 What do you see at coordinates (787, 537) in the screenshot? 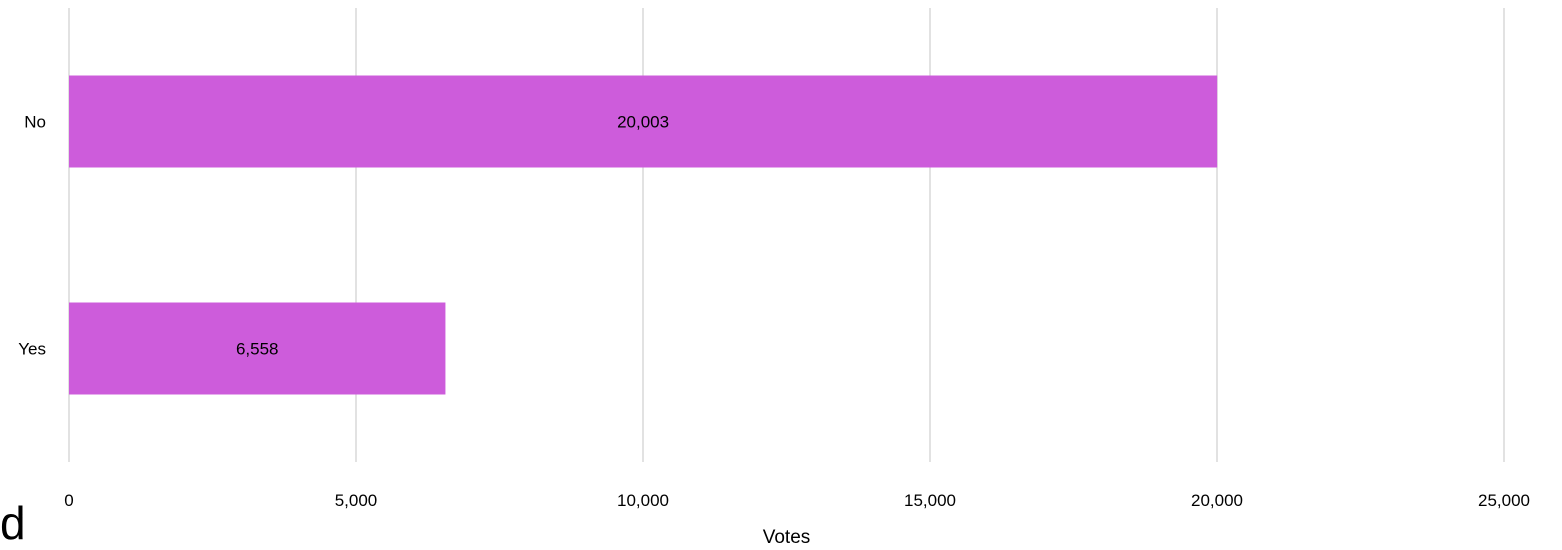
I see `x-axis-title: Votes` at bounding box center [787, 537].